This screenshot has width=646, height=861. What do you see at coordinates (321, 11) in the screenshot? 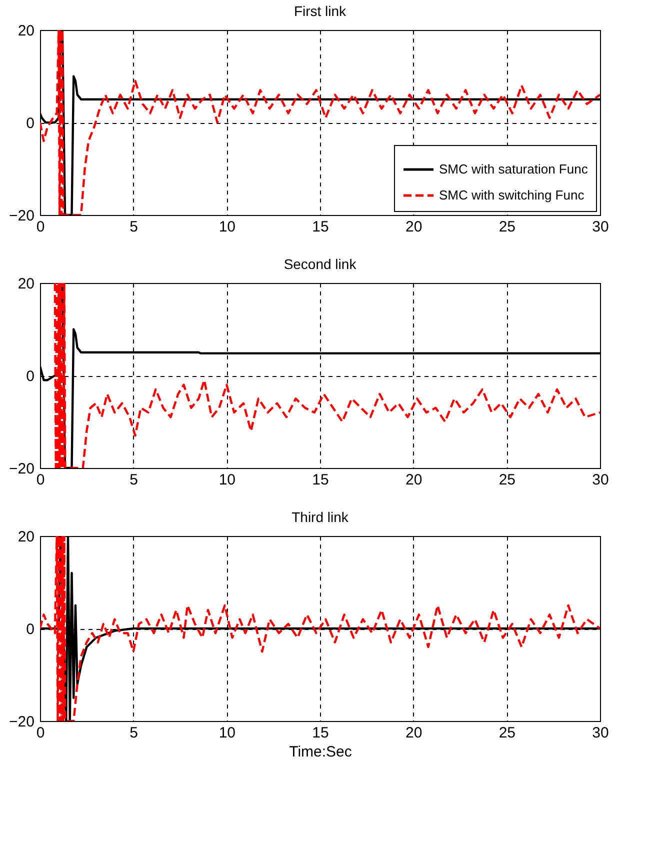
I see `chart-title: First link` at bounding box center [321, 11].